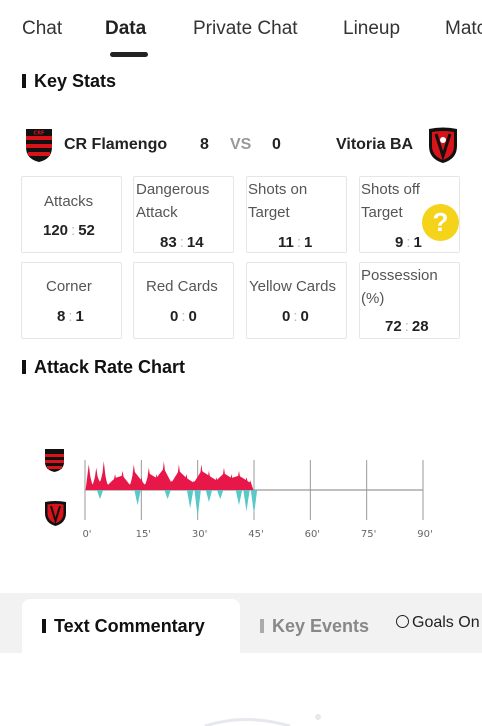 The height and width of the screenshot is (726, 482). What do you see at coordinates (312, 534) in the screenshot?
I see `chart-tick-label: 60'` at bounding box center [312, 534].